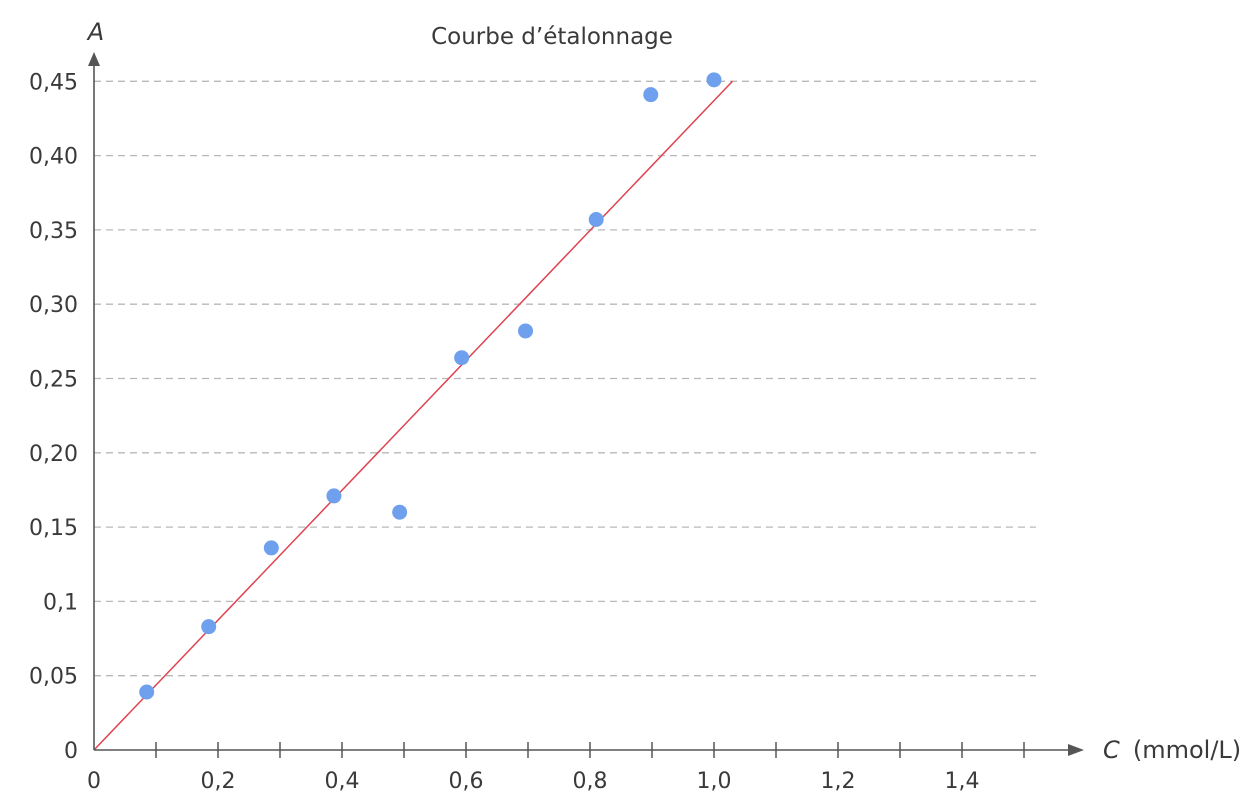 The width and height of the screenshot is (1257, 809). I want to click on y-tick-label: 0,1, so click(60, 602).